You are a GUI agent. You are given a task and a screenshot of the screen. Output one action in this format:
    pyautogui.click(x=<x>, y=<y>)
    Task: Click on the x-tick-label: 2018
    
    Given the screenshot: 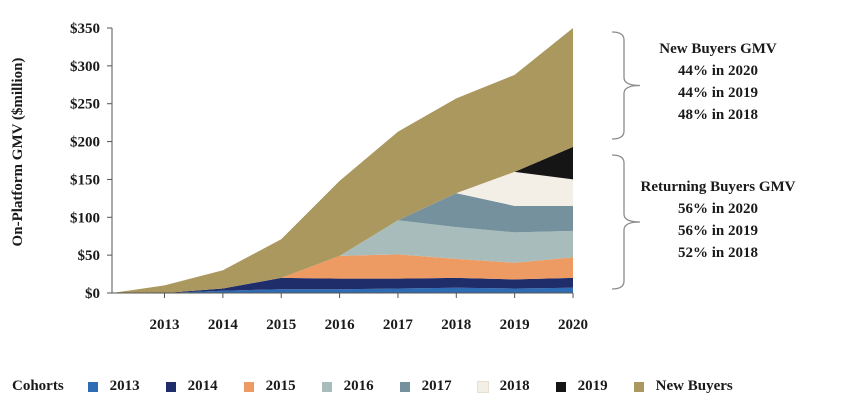 What is the action you would take?
    pyautogui.click(x=456, y=325)
    